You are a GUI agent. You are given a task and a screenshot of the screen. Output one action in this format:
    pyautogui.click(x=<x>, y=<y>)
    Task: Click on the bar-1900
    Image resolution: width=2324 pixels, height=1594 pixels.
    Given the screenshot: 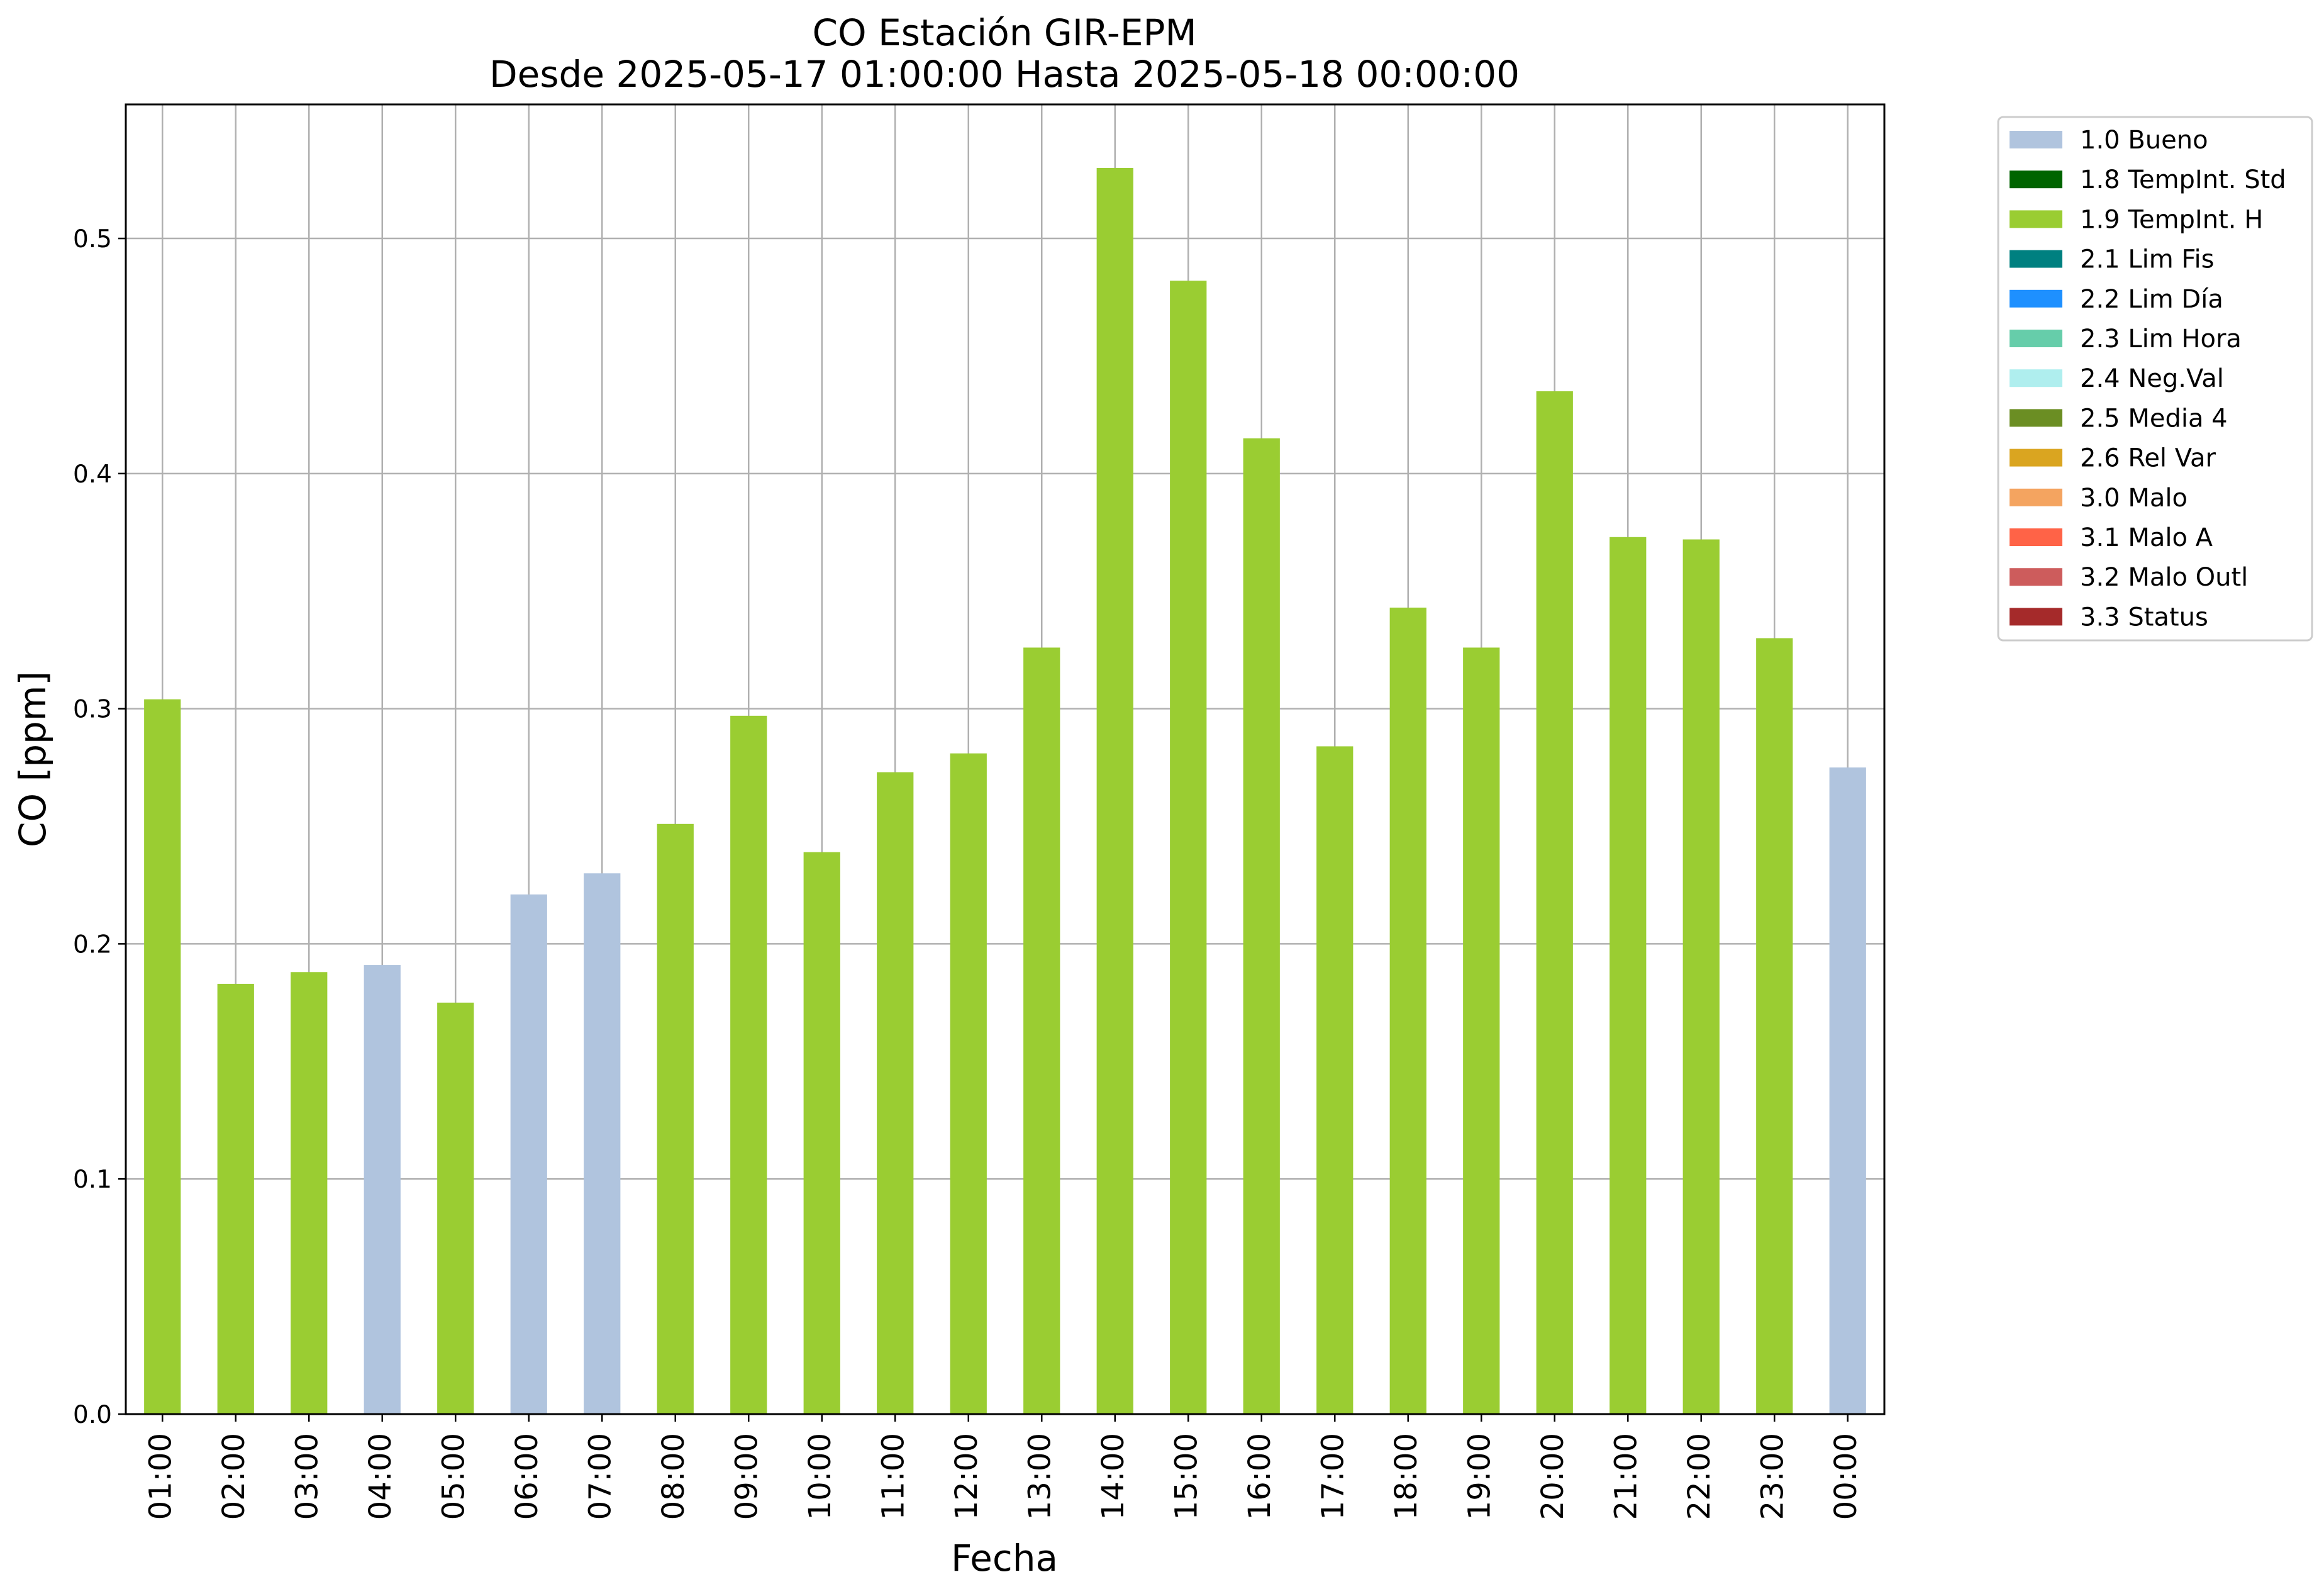 What is the action you would take?
    pyautogui.click(x=1481, y=1030)
    